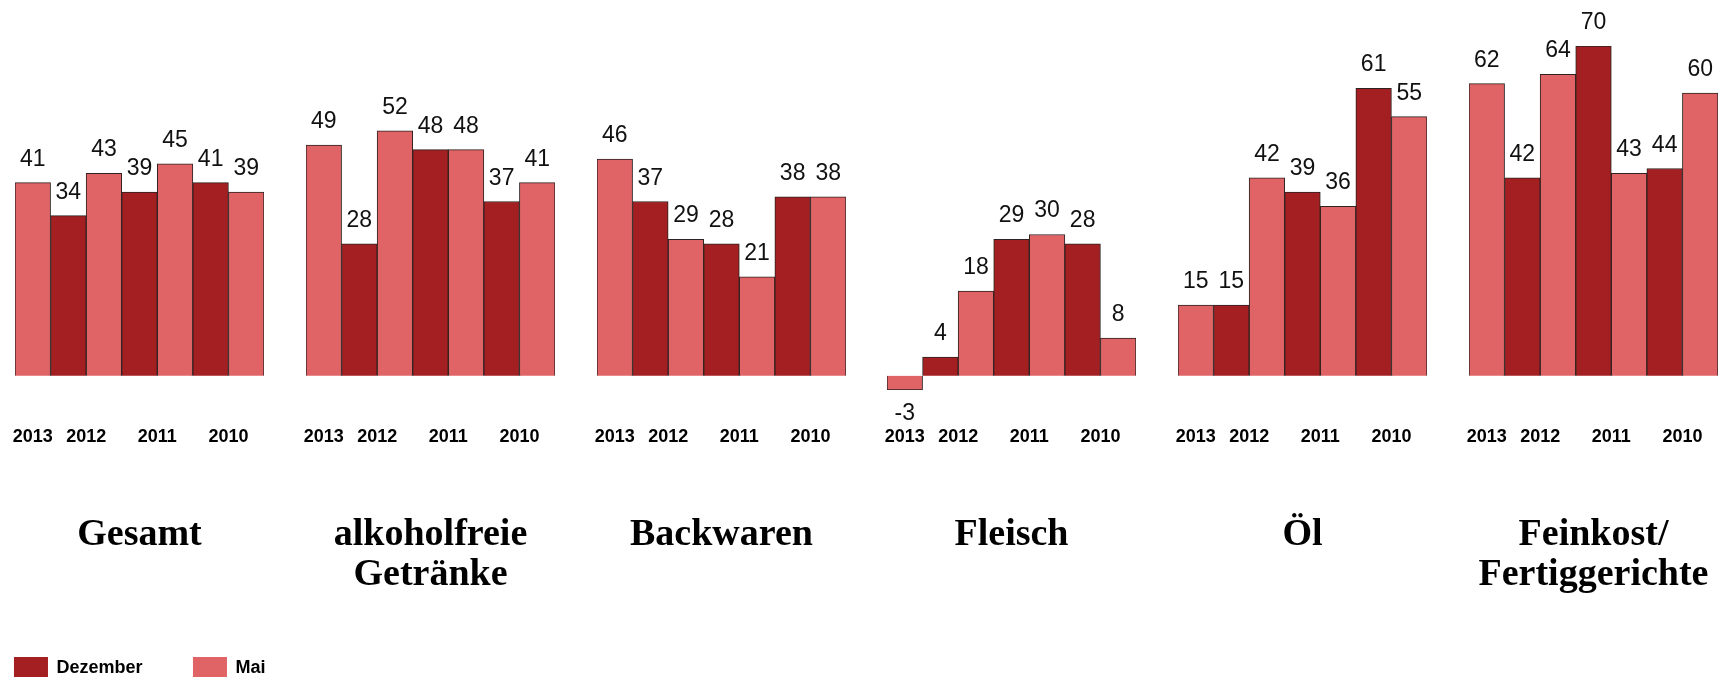  I want to click on data-label: 46, so click(614, 134).